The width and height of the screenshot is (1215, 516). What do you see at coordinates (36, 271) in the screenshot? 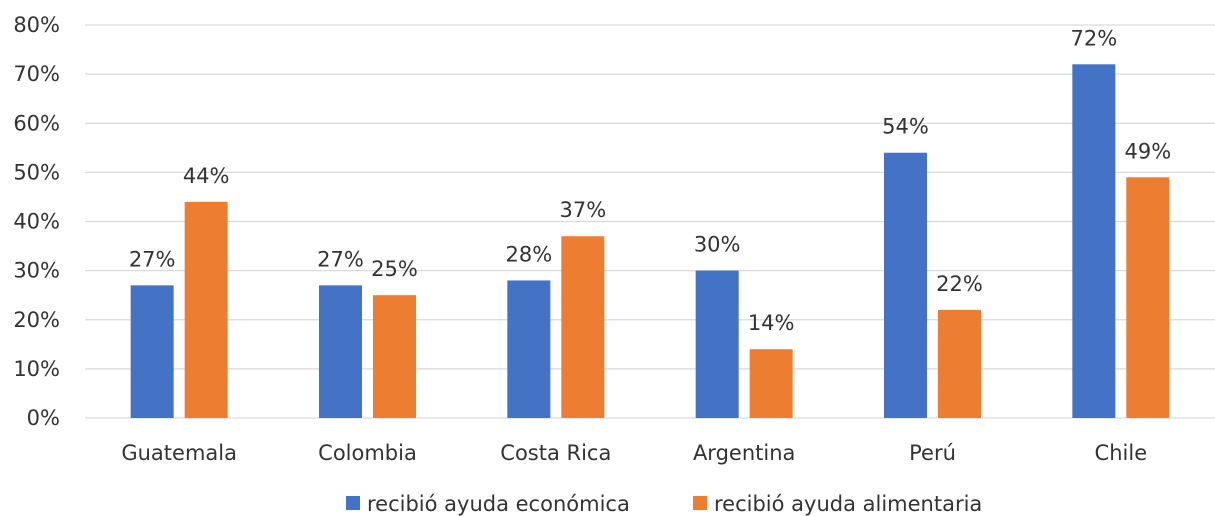
I see `y-tick-label: 30%` at bounding box center [36, 271].